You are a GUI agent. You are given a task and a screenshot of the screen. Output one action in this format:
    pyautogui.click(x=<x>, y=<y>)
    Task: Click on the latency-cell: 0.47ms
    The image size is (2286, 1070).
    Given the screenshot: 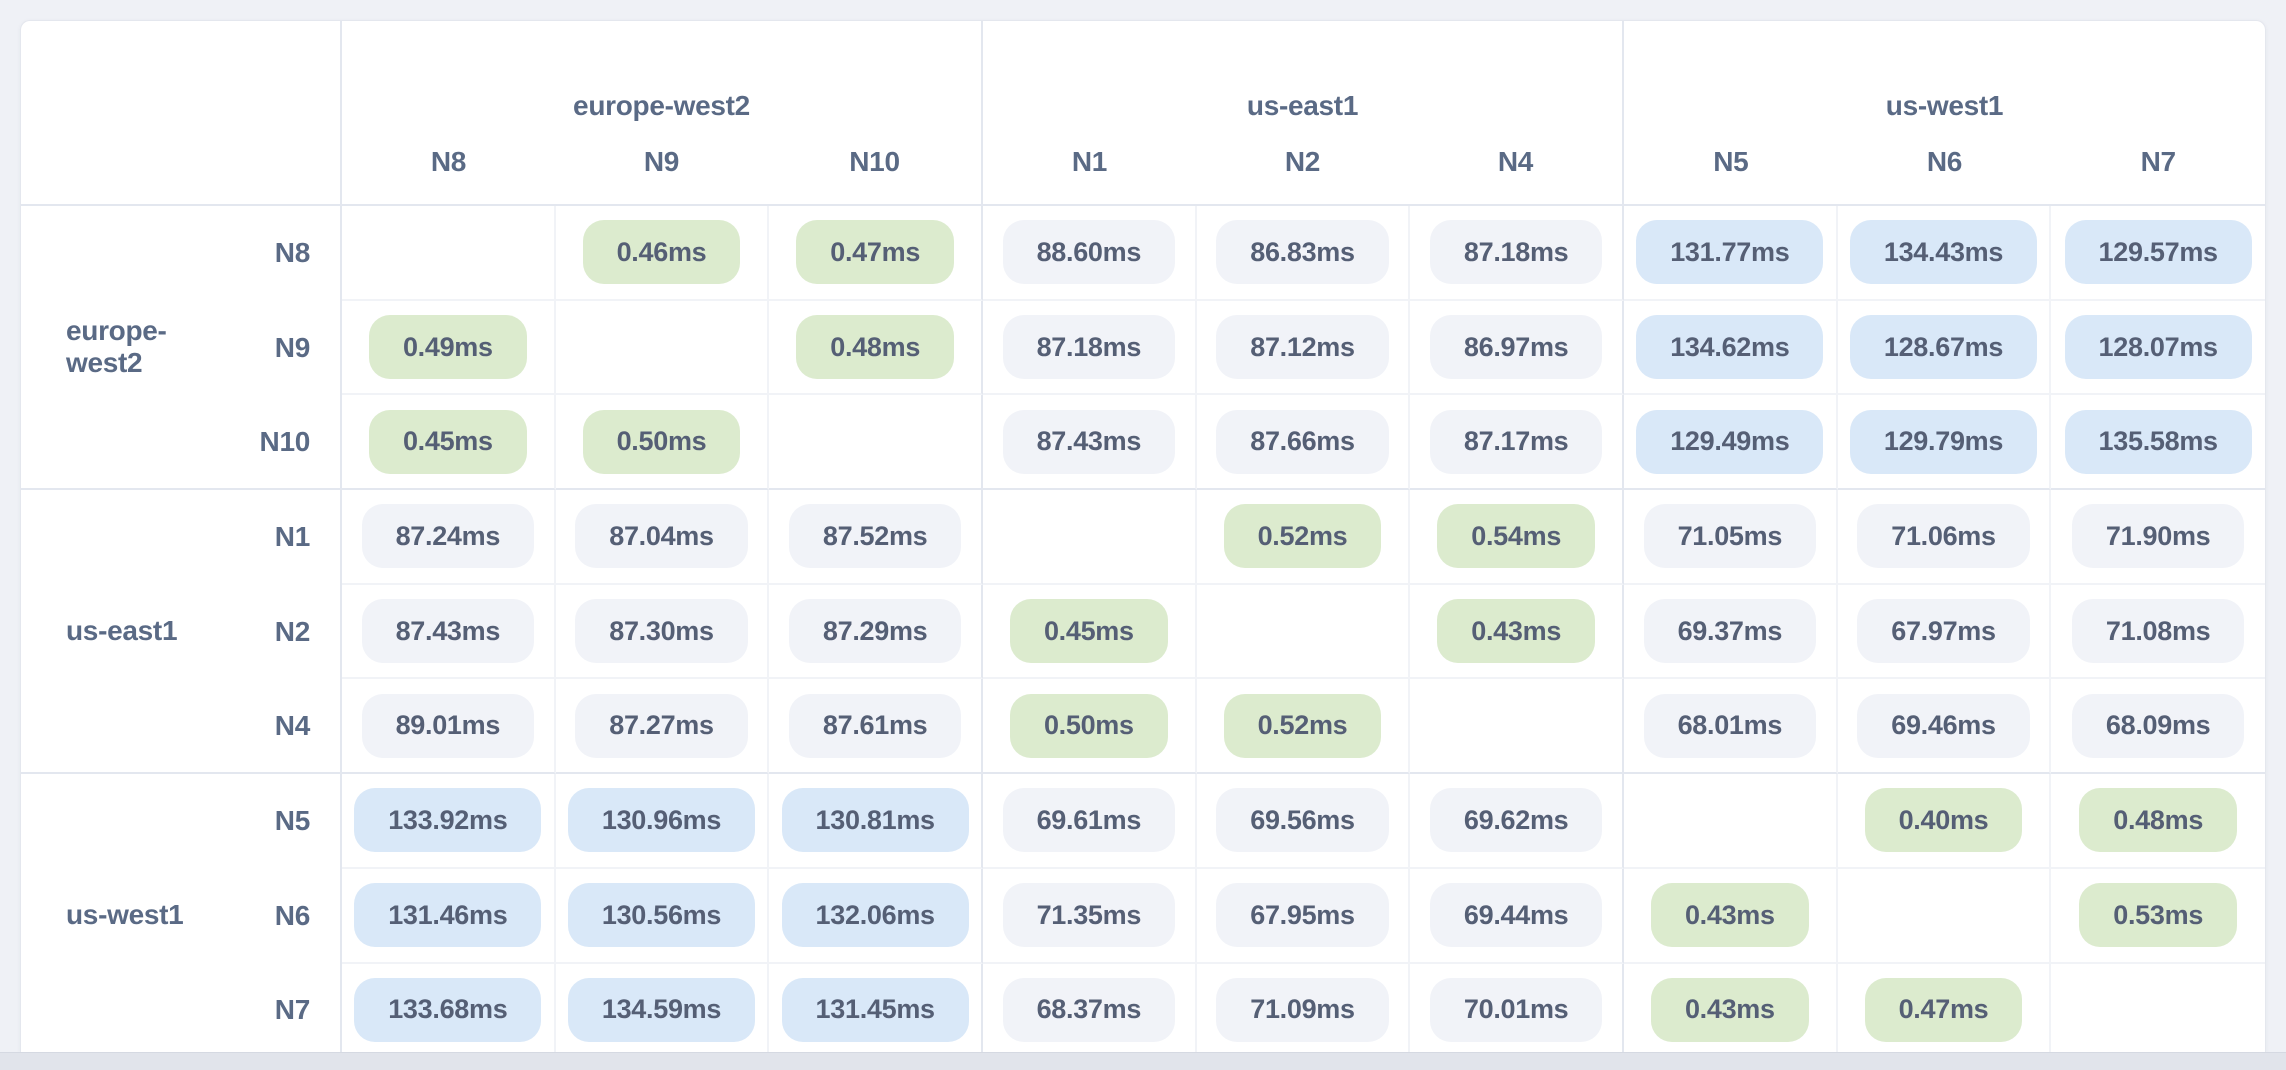 What is the action you would take?
    pyautogui.click(x=1945, y=1007)
    